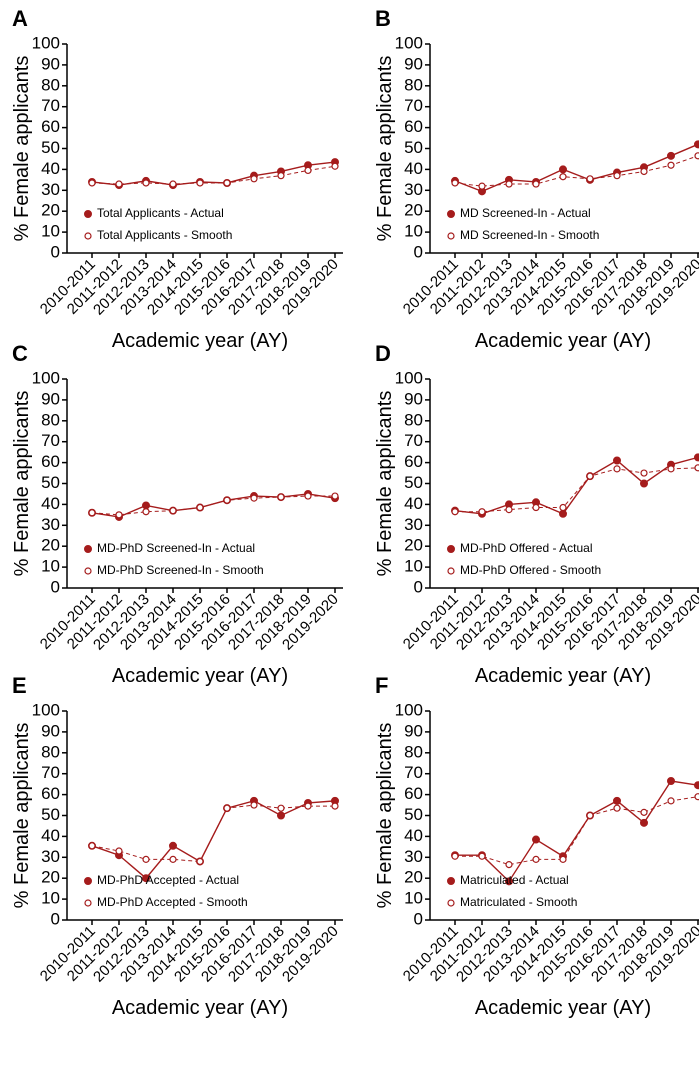  What do you see at coordinates (20, 353) in the screenshot?
I see `panel-label: C` at bounding box center [20, 353].